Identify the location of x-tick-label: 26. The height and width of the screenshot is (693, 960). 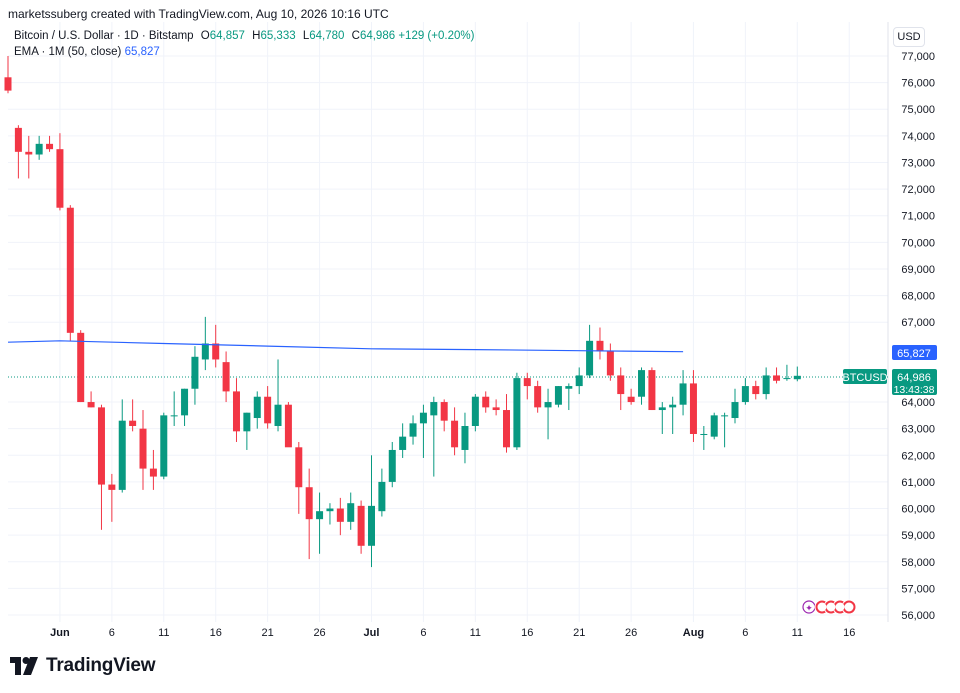
(319, 633).